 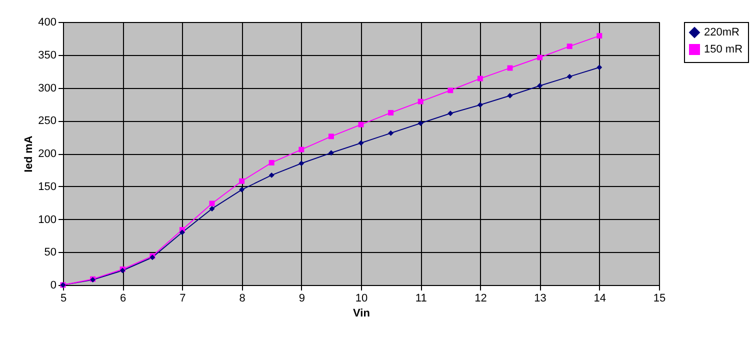 I want to click on x-tick-label: 5, so click(x=63, y=298).